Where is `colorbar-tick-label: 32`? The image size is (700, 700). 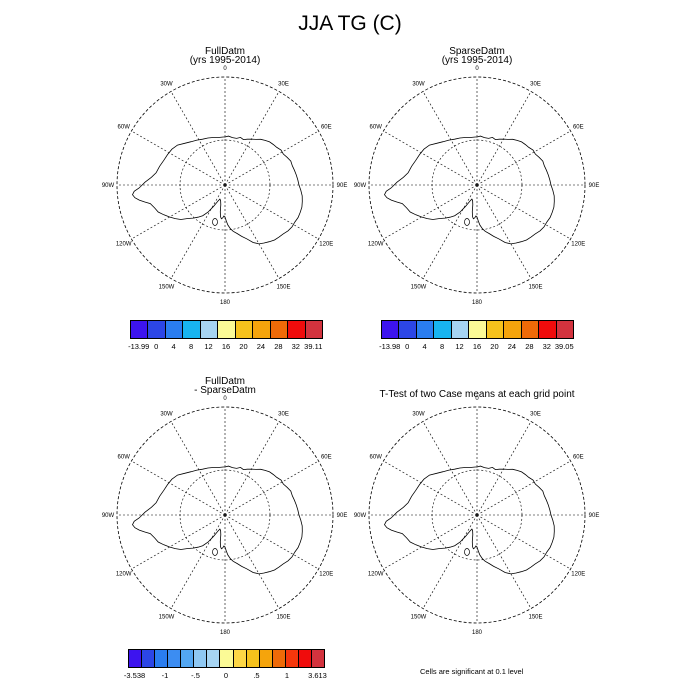 colorbar-tick-label: 32 is located at coordinates (295, 346).